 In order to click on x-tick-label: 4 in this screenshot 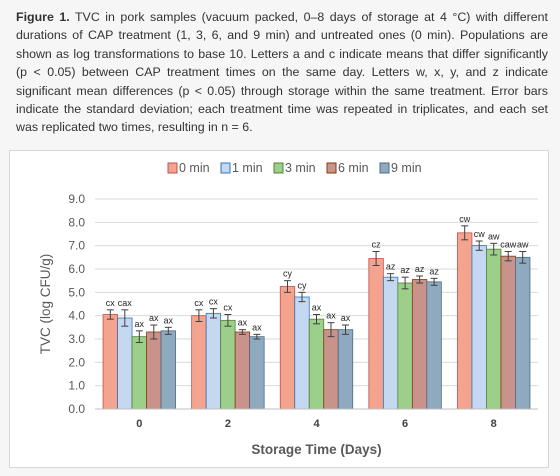, I will do `click(316, 424)`.